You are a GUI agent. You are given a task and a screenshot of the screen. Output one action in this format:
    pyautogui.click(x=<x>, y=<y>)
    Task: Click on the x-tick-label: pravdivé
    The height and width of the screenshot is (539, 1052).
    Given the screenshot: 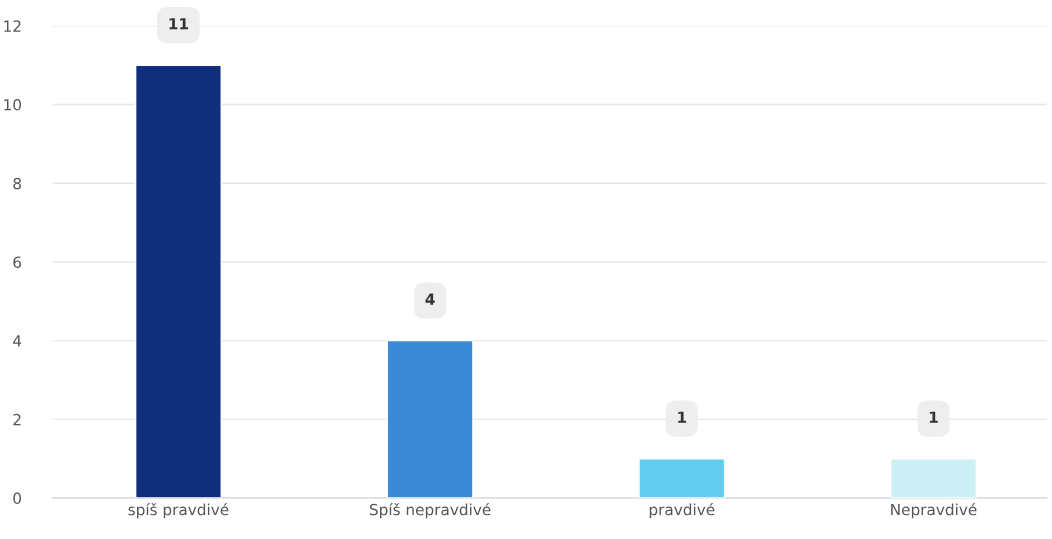 What is the action you would take?
    pyautogui.click(x=682, y=510)
    